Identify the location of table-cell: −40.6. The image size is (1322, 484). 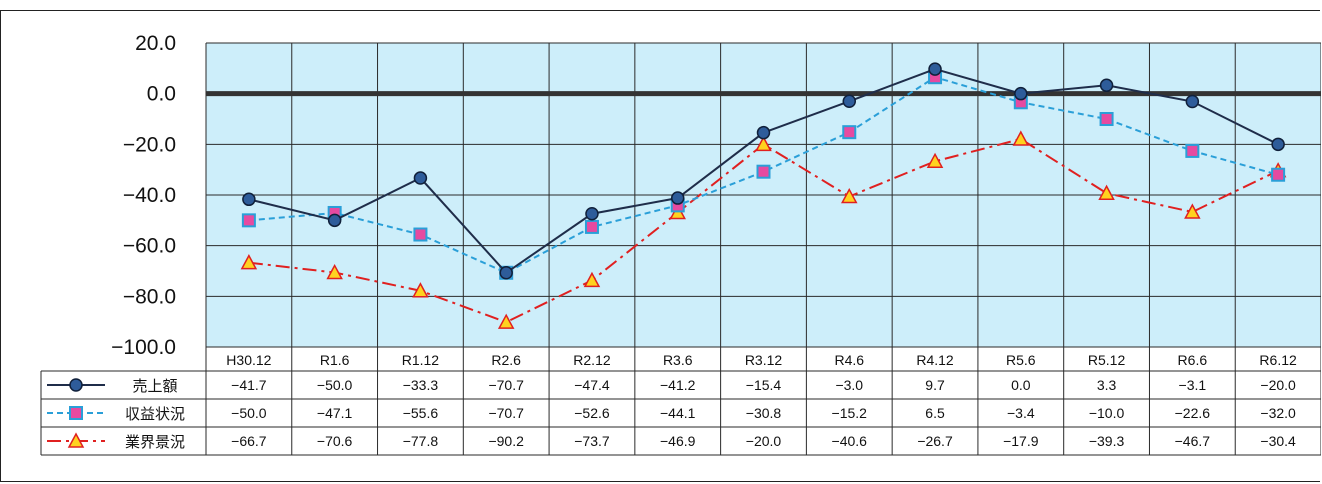
(850, 441).